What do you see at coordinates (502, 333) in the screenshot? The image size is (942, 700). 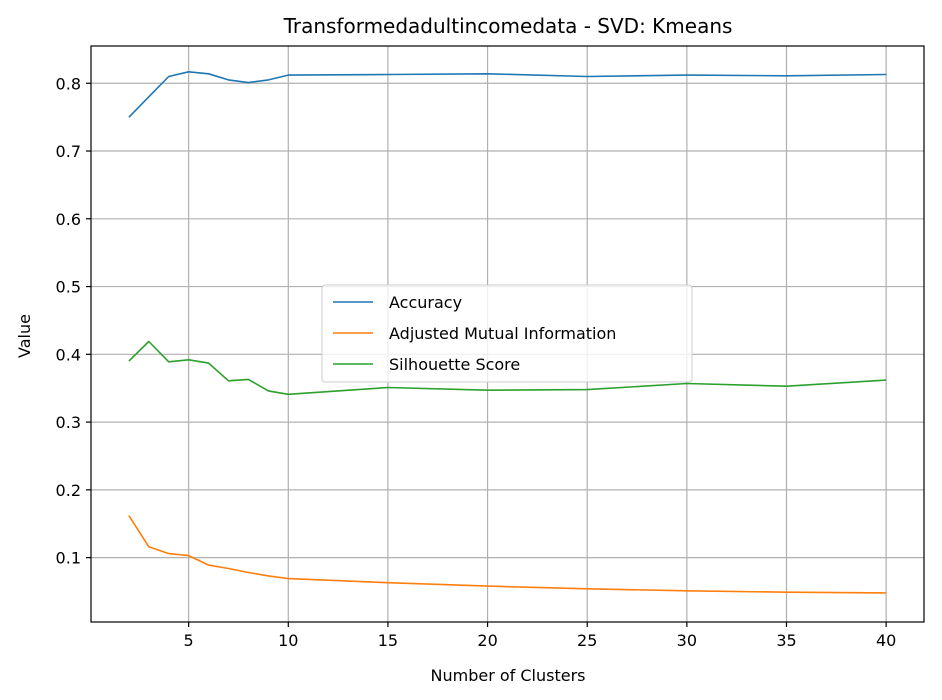 I see `legend-label-adjusted-mutual-information: Adjusted Mutual Information` at bounding box center [502, 333].